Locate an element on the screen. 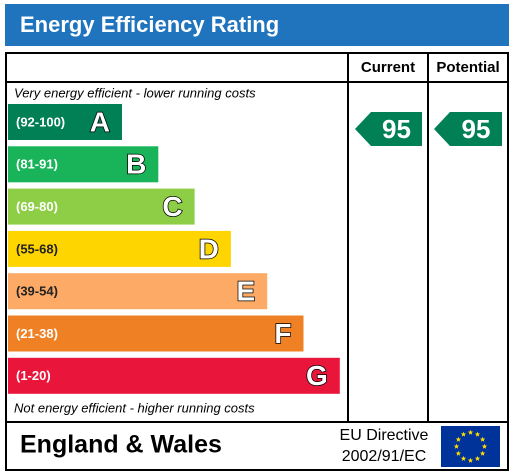 This screenshot has height=475, width=514. band-range: (21-38) is located at coordinates (37, 333).